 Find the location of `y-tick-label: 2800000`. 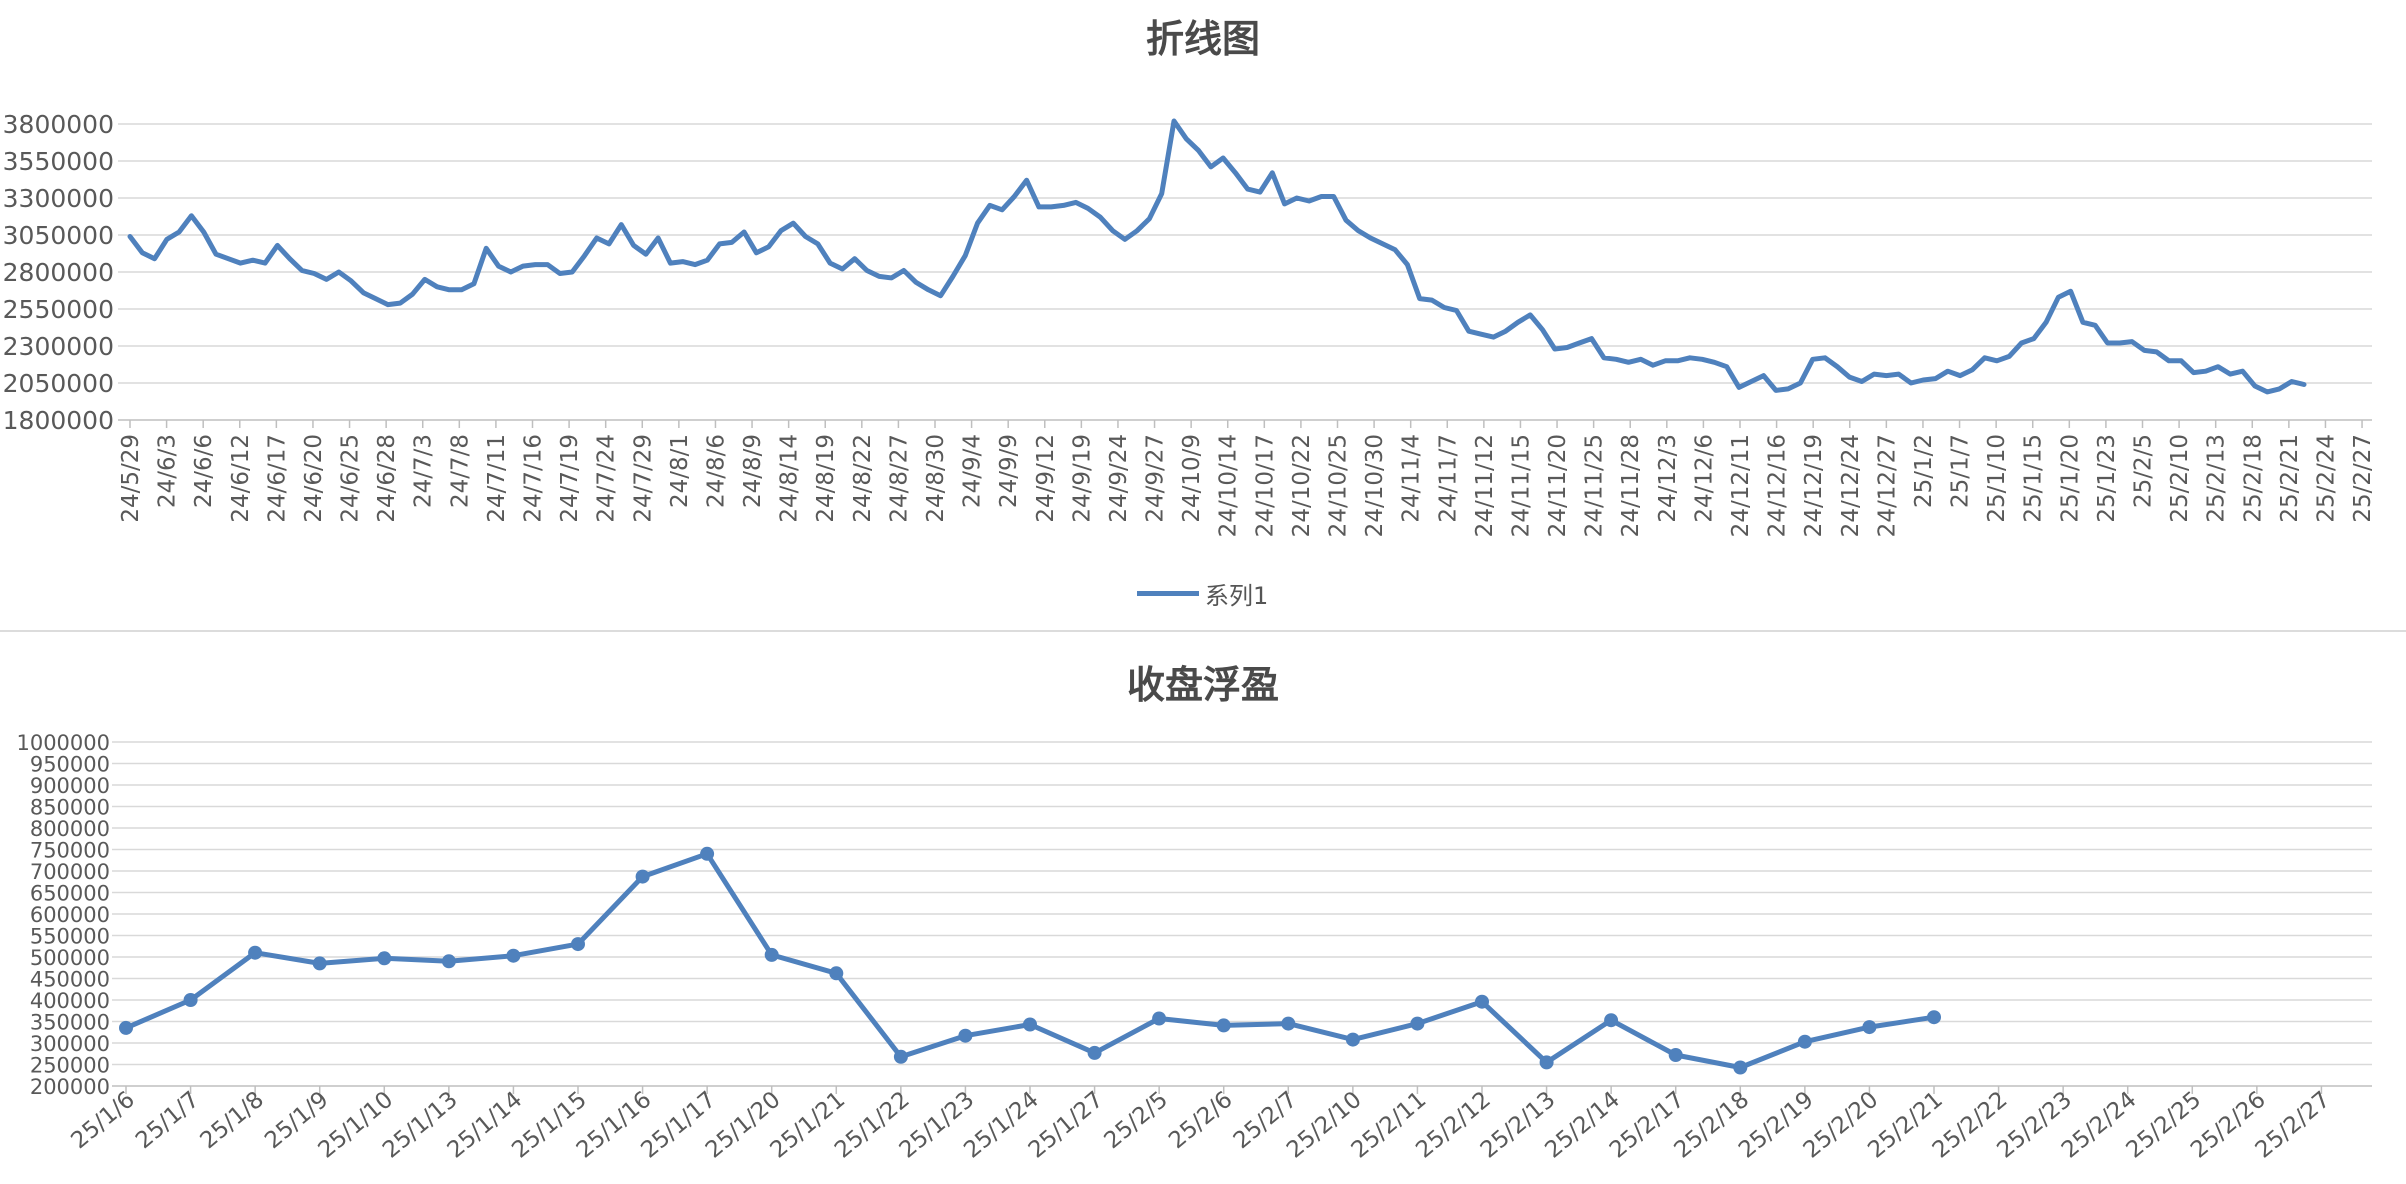

y-tick-label: 2800000 is located at coordinates (58, 272).